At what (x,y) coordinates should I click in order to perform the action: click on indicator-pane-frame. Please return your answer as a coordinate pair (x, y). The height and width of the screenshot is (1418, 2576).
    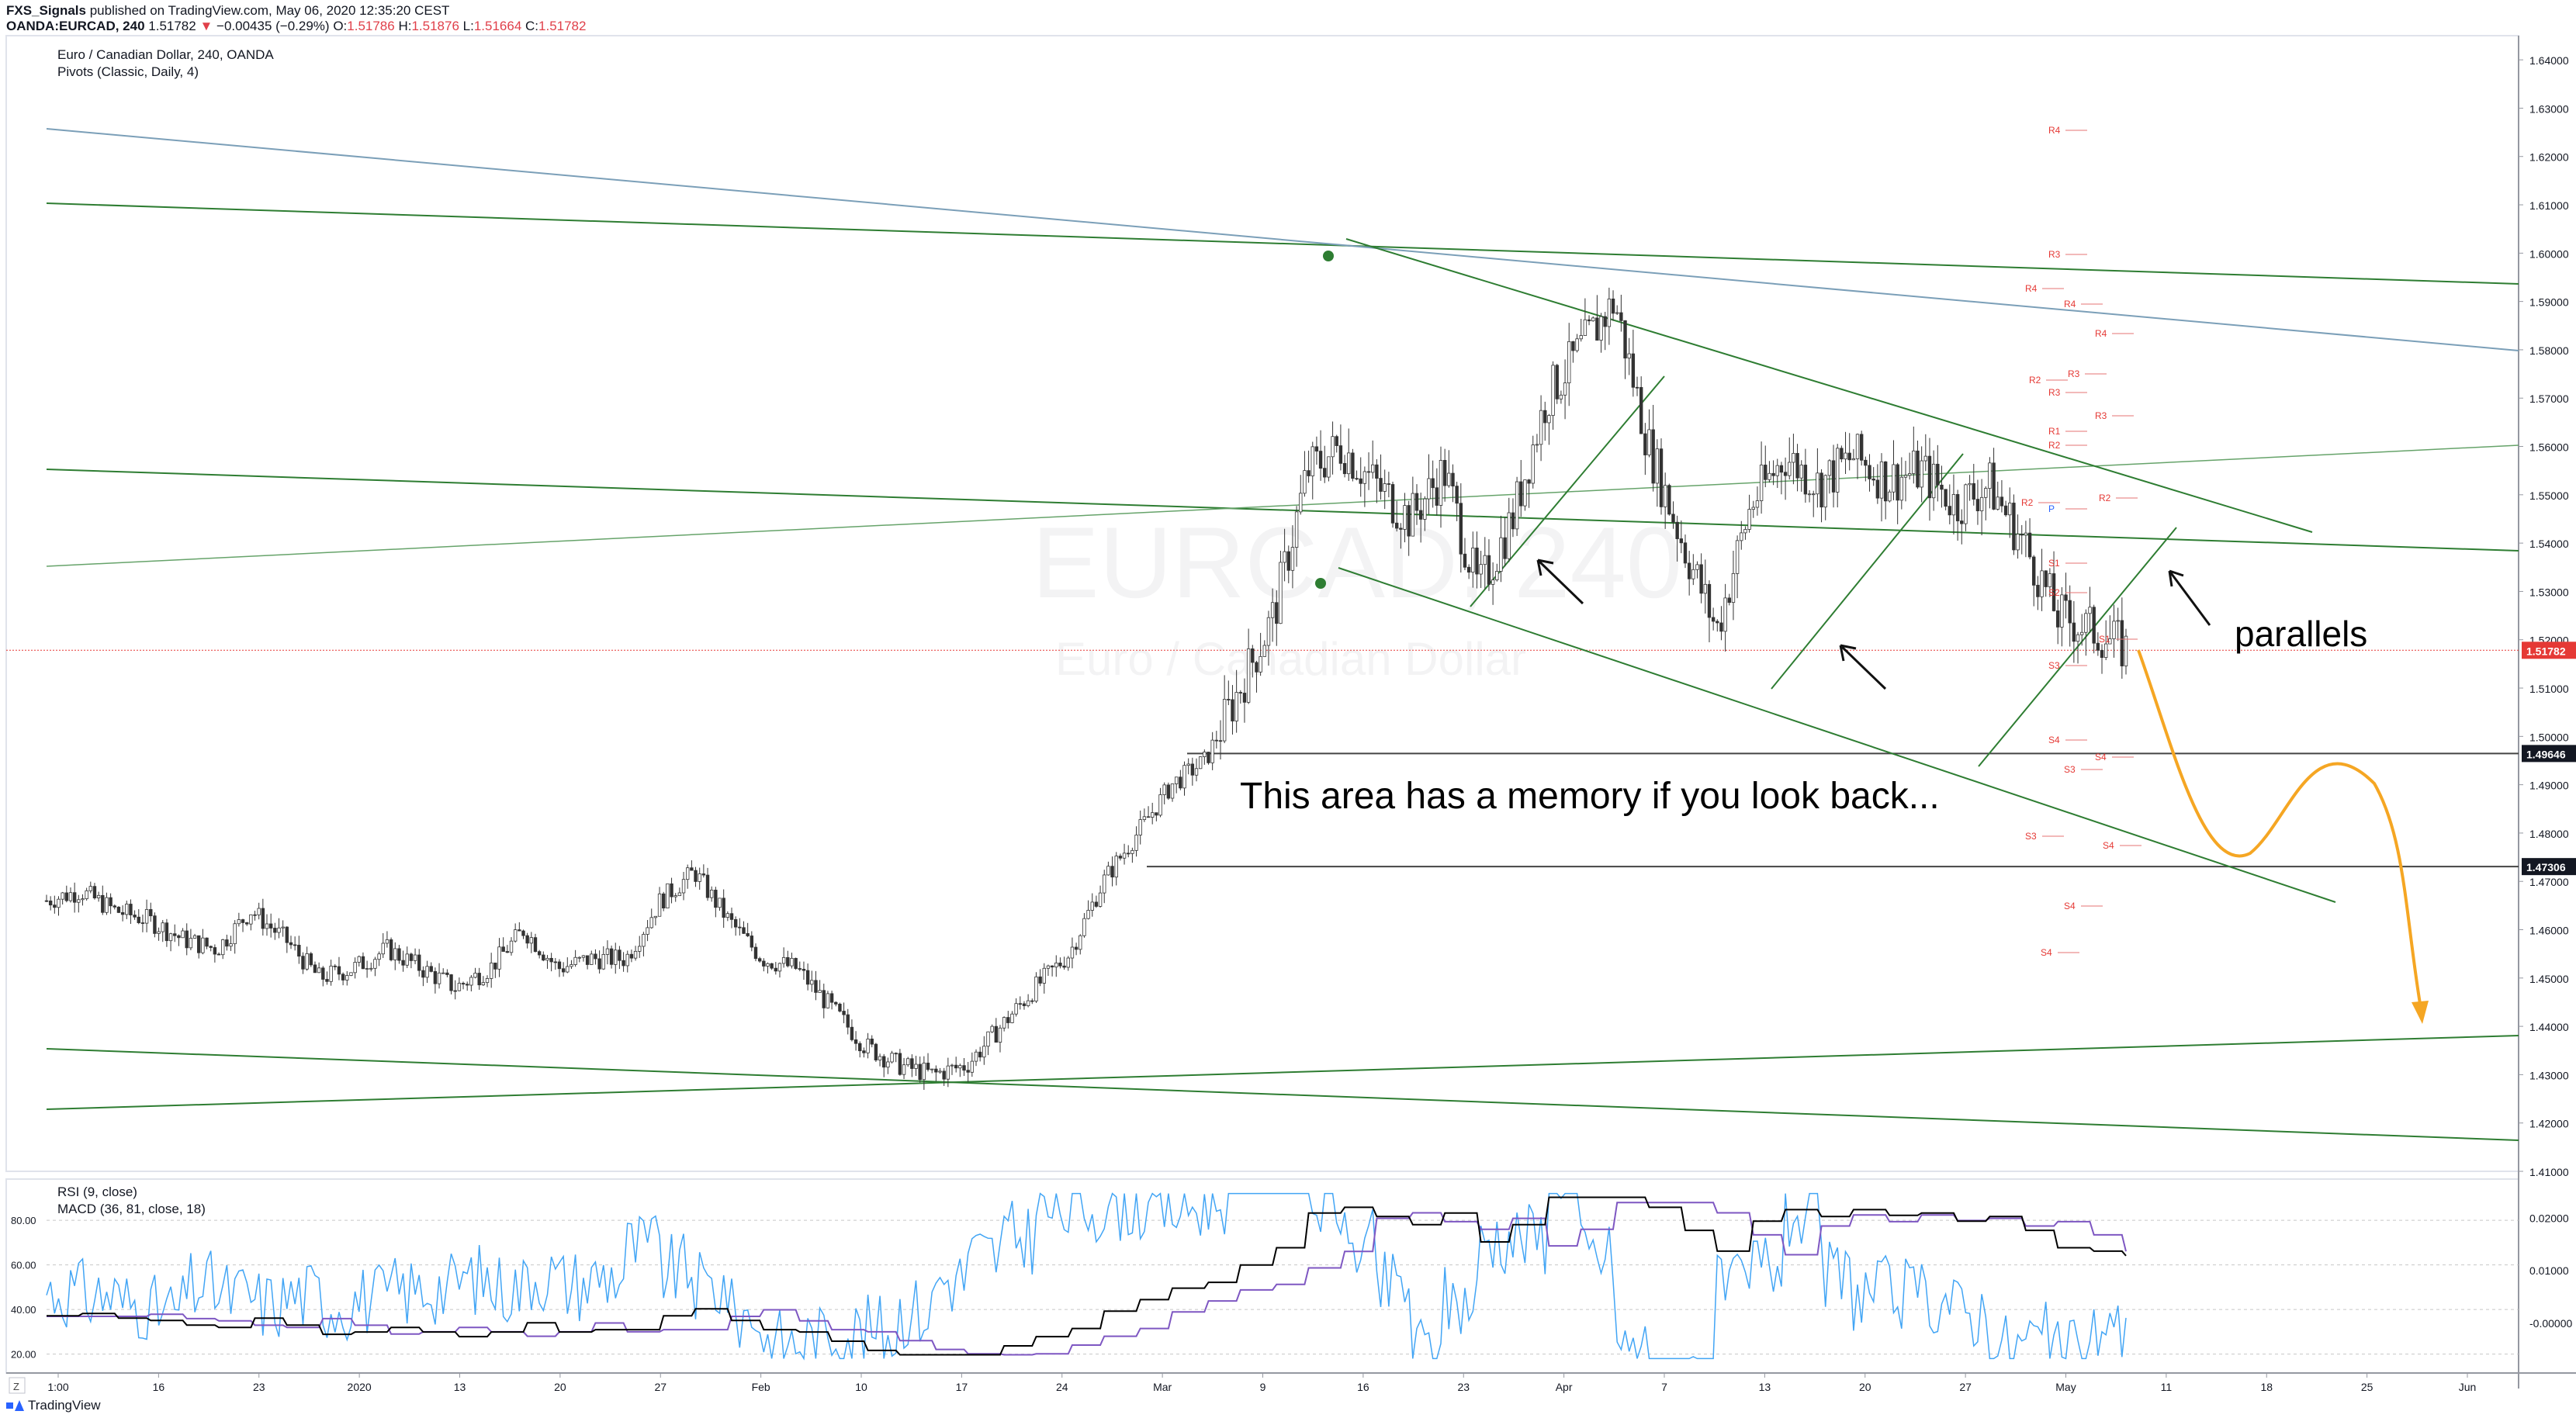
    Looking at the image, I should click on (1262, 1276).